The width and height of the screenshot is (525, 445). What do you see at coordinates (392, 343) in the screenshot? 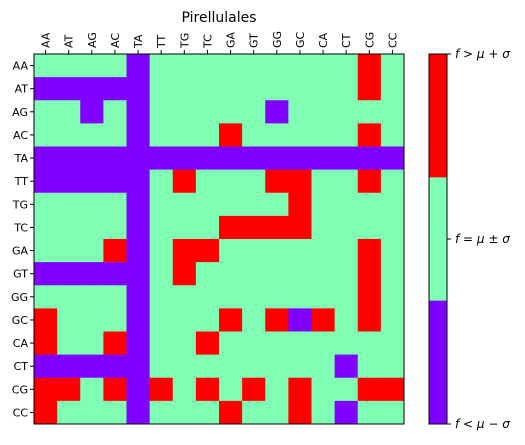
I see `heatmap-cell-CA-CC` at bounding box center [392, 343].